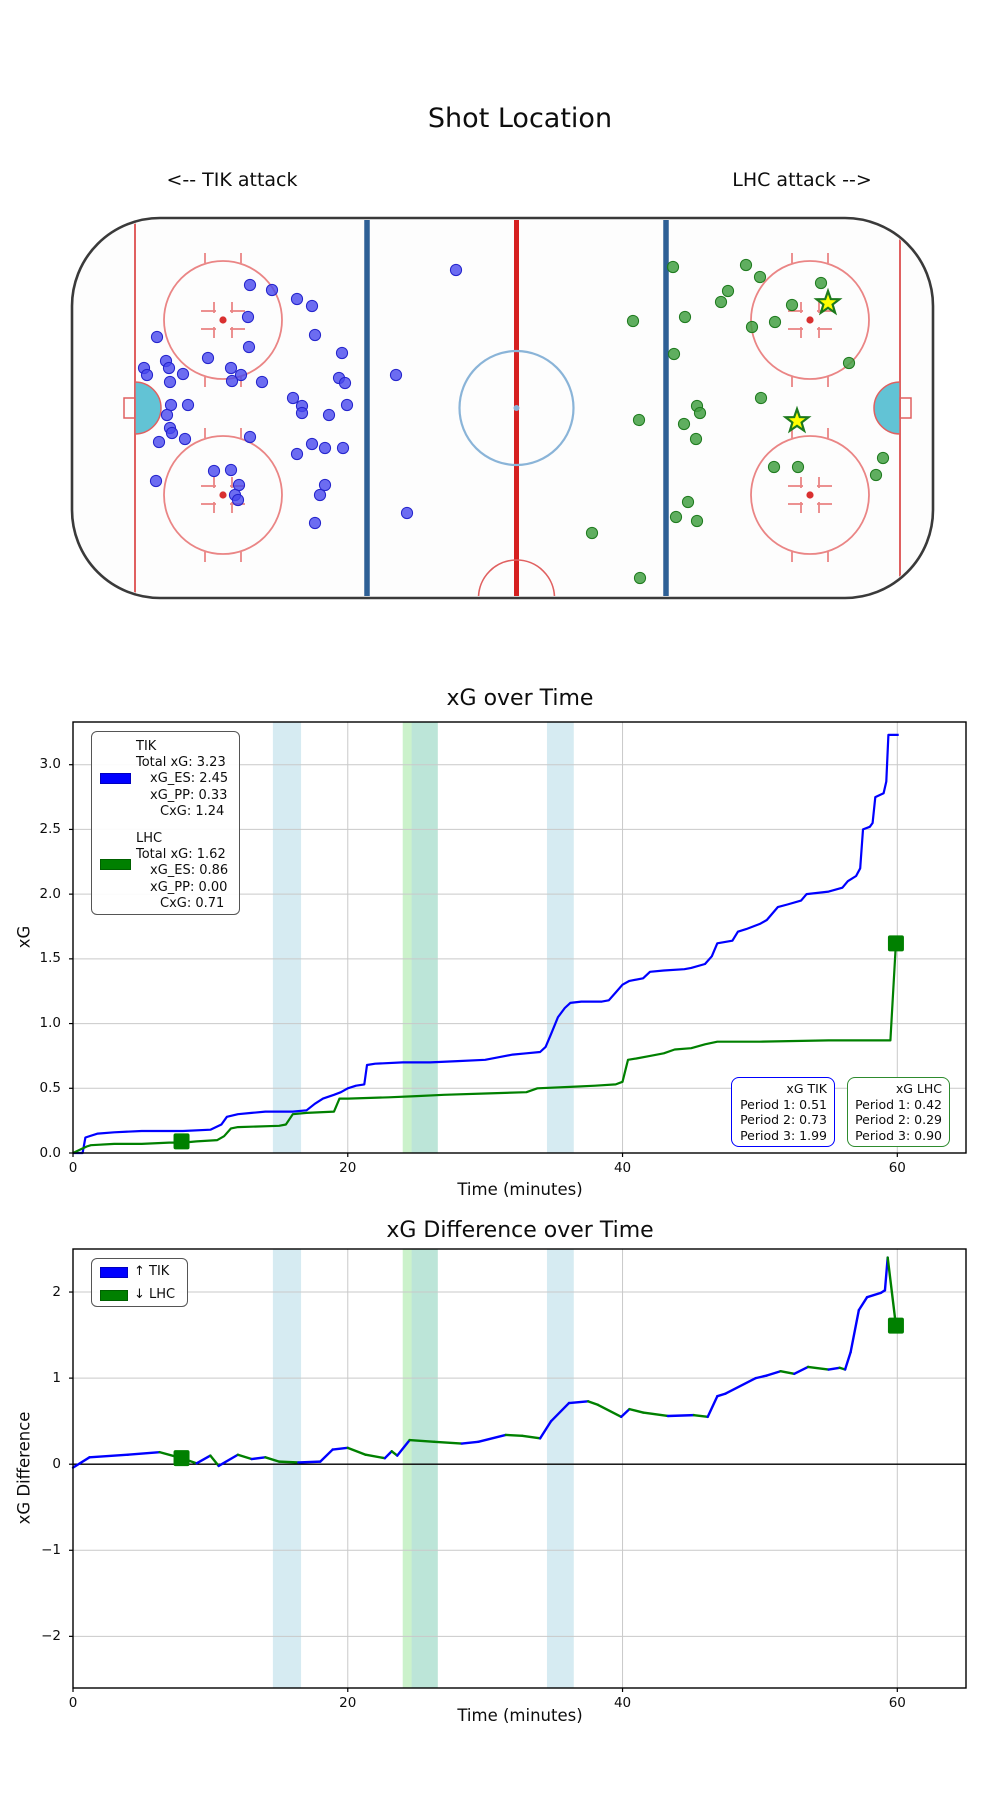 This screenshot has width=1000, height=1800. I want to click on period-box-tik-title: xG TIK, so click(806, 1088).